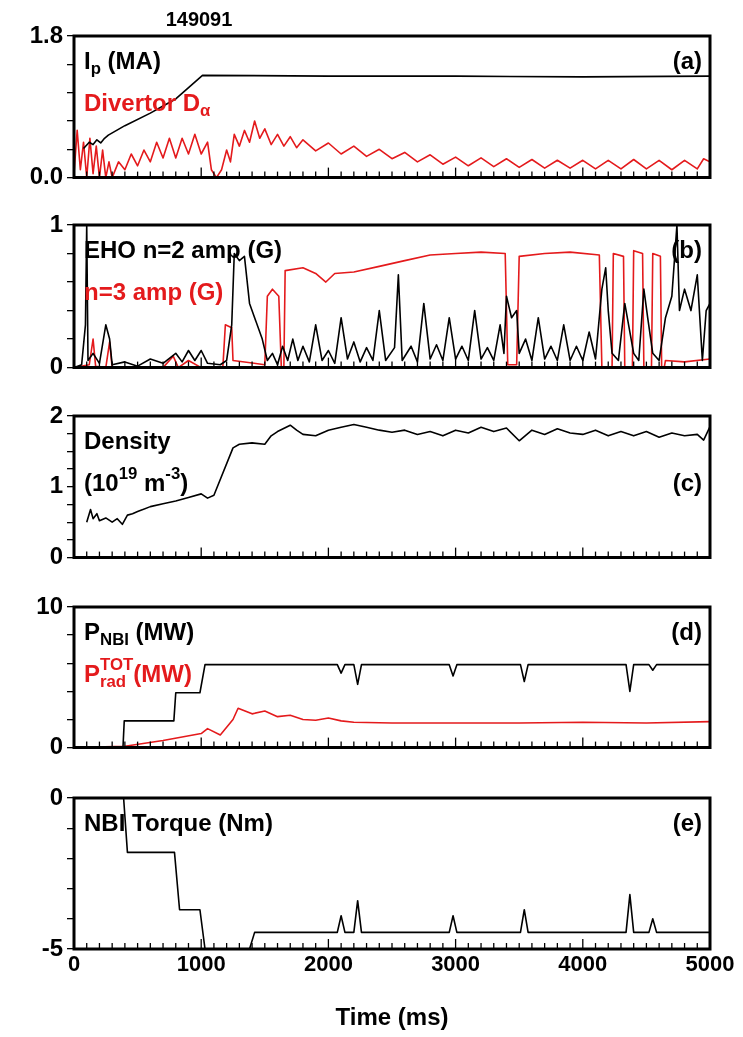 This screenshot has width=743, height=1037. I want to click on series-label: NBI Torque (Nm), so click(178, 822).